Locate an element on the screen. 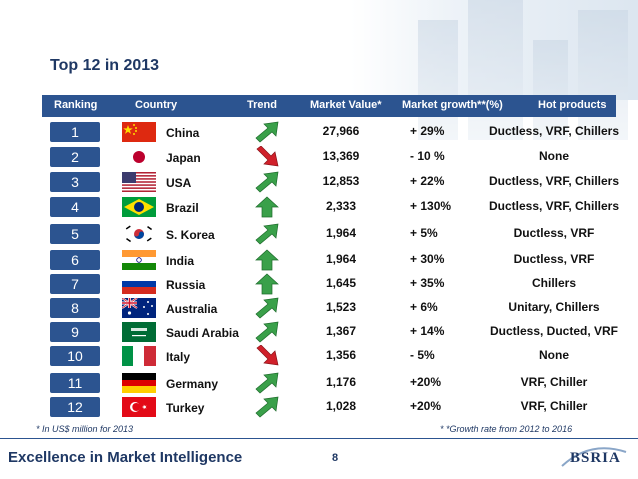 The width and height of the screenshot is (638, 479). country-name: Russia is located at coordinates (186, 285).